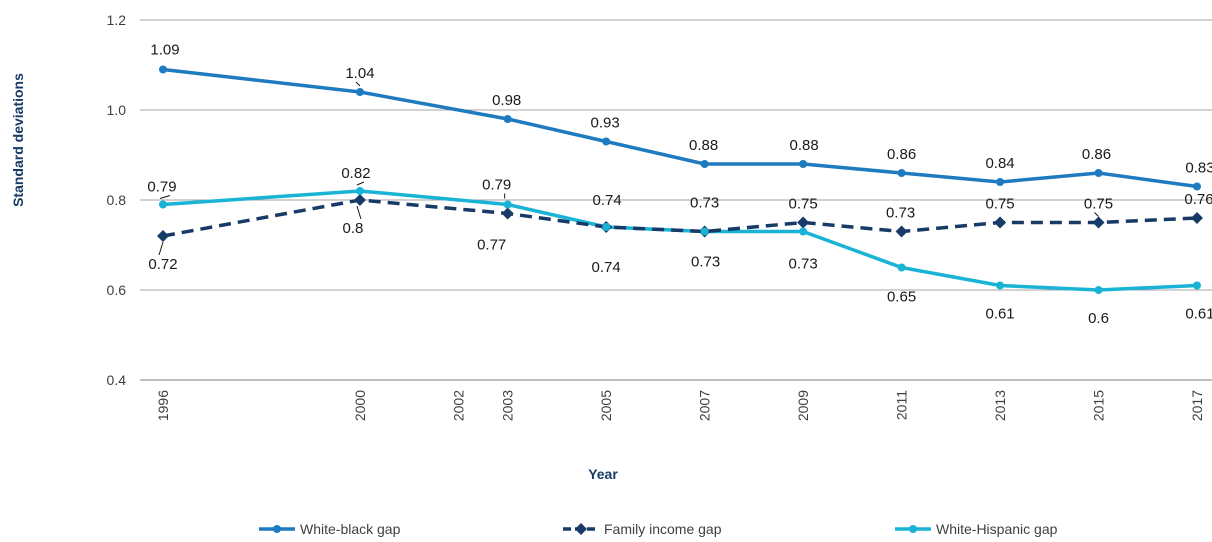 The image size is (1212, 542). I want to click on y-tick-label: 0.8, so click(117, 200).